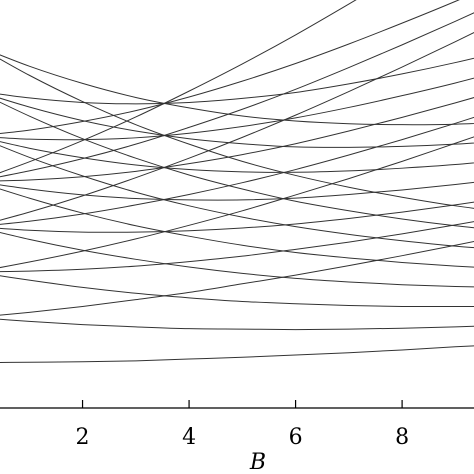 The width and height of the screenshot is (474, 474). What do you see at coordinates (83, 437) in the screenshot?
I see `x-tick-label: 2` at bounding box center [83, 437].